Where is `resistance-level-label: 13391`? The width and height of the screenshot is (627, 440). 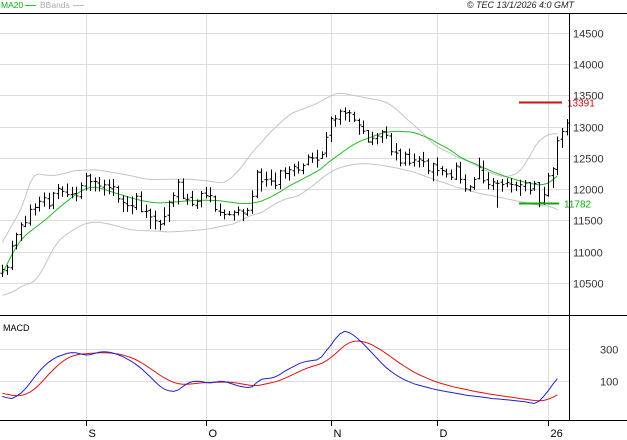 resistance-level-label: 13391 is located at coordinates (581, 104).